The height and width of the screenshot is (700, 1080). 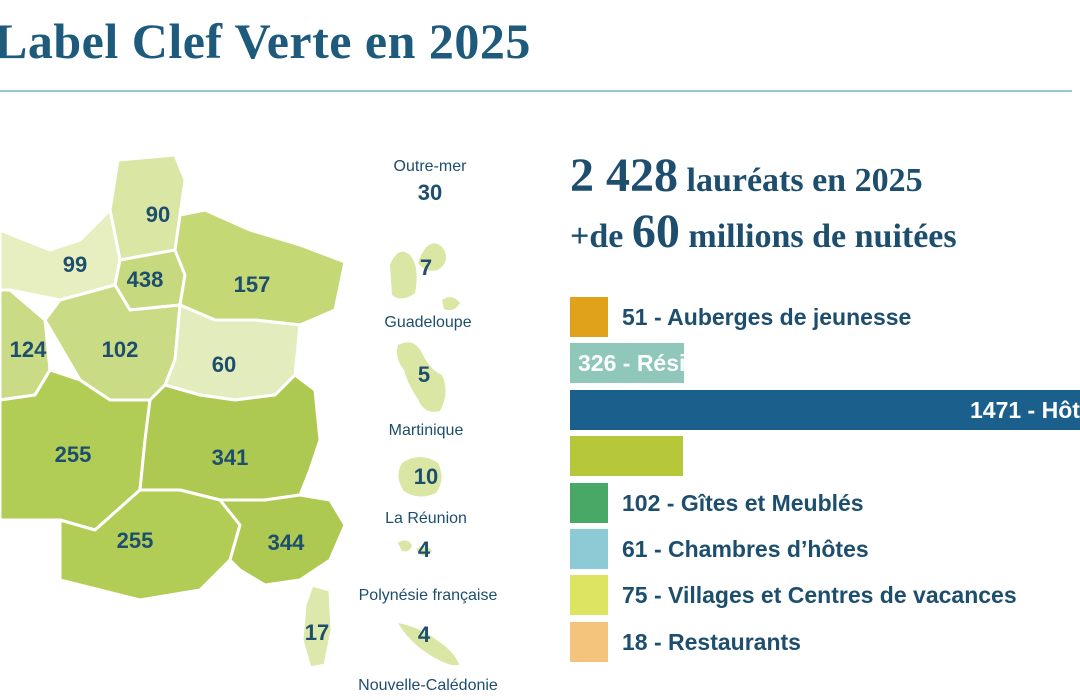 I want to click on reunion-value: 10, so click(x=426, y=476).